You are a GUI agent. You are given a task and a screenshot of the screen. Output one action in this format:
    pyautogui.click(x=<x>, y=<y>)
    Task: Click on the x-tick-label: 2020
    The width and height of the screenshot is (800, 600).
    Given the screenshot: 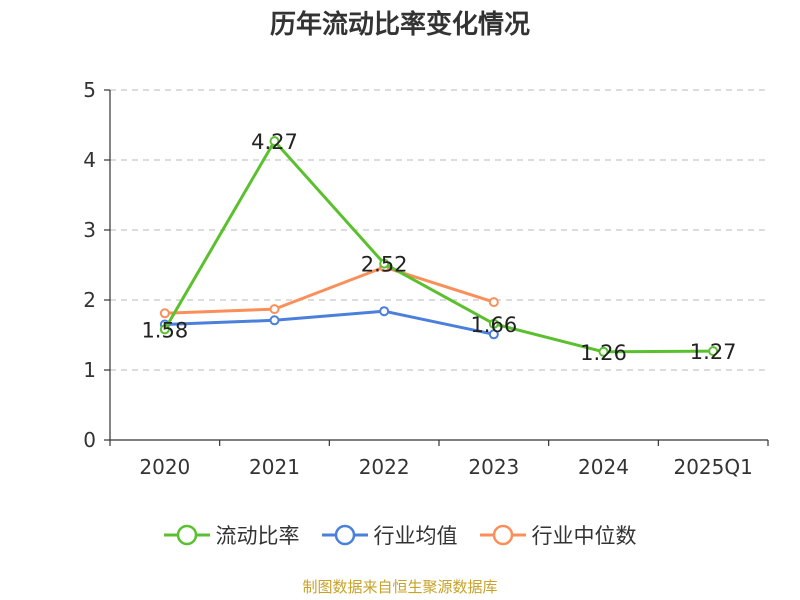 What is the action you would take?
    pyautogui.click(x=164, y=467)
    